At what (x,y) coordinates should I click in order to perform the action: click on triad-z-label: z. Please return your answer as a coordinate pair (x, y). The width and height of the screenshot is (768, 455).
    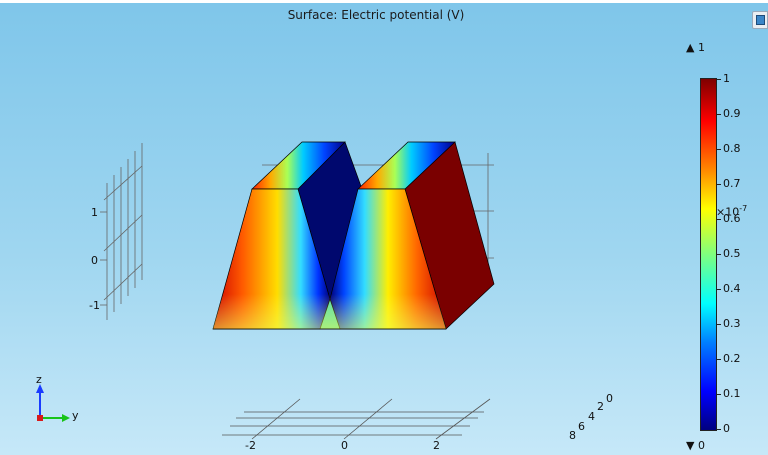
    Looking at the image, I should click on (39, 379).